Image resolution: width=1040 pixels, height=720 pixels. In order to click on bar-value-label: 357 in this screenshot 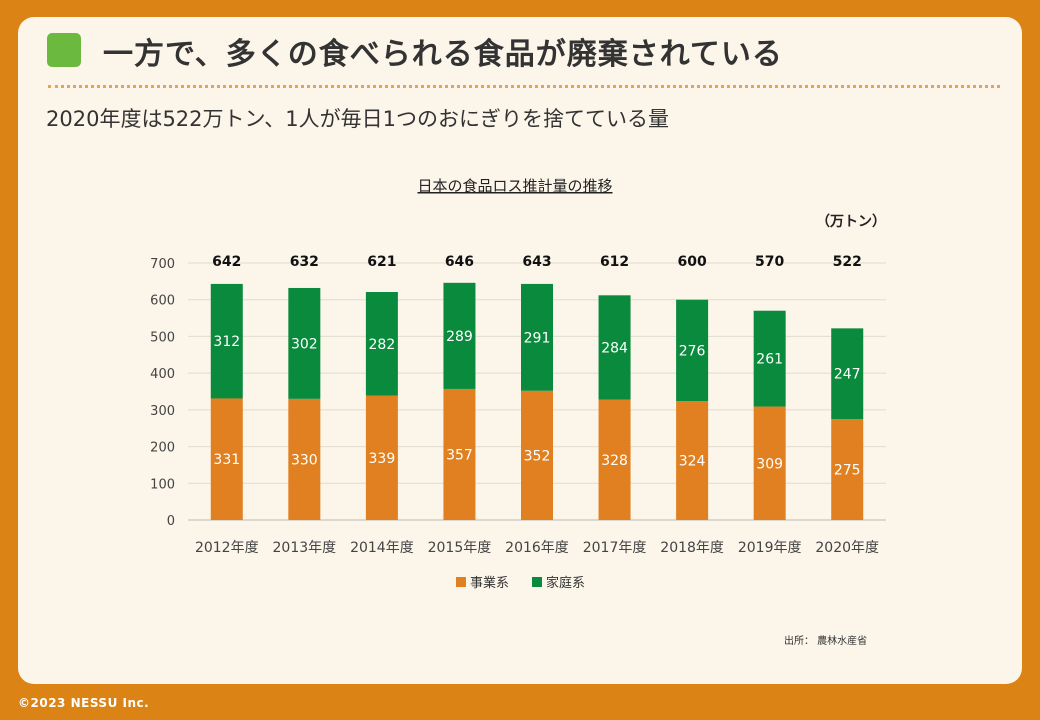, I will do `click(459, 455)`.